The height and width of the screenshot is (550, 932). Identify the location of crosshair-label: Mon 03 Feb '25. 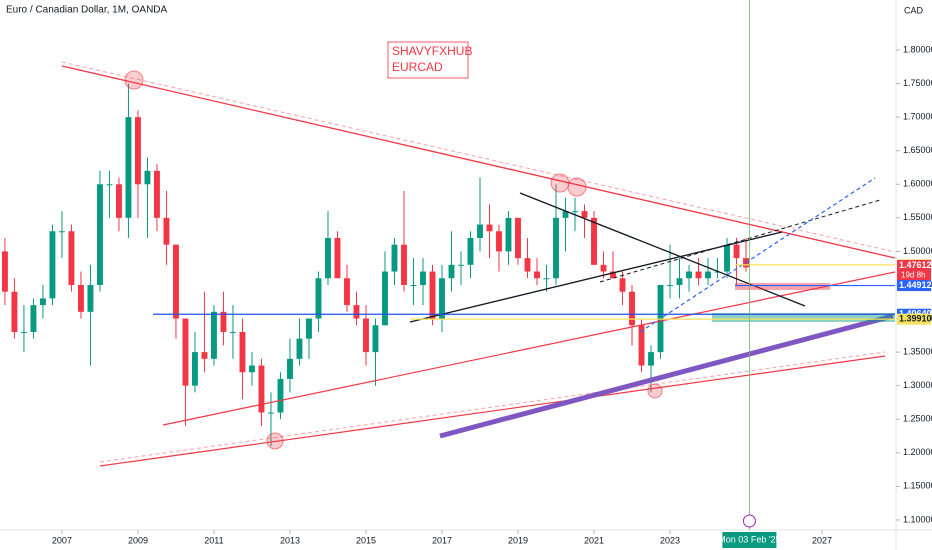
(749, 539).